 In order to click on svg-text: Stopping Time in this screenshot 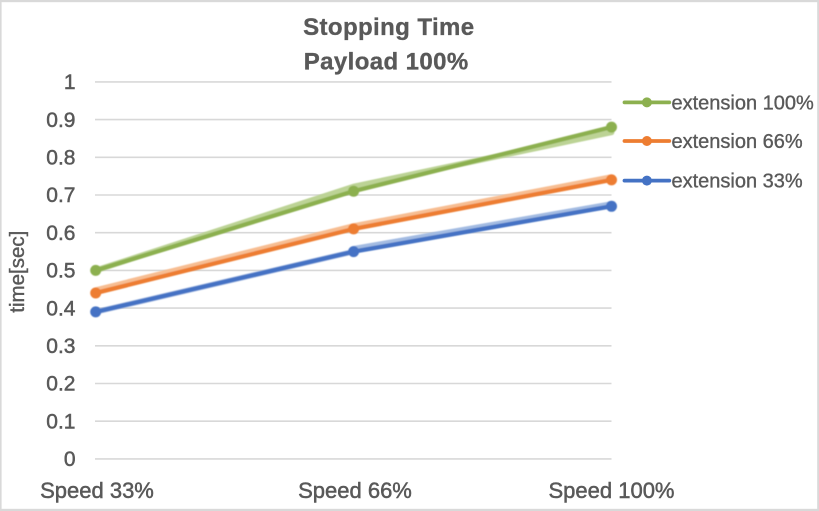, I will do `click(388, 27)`.